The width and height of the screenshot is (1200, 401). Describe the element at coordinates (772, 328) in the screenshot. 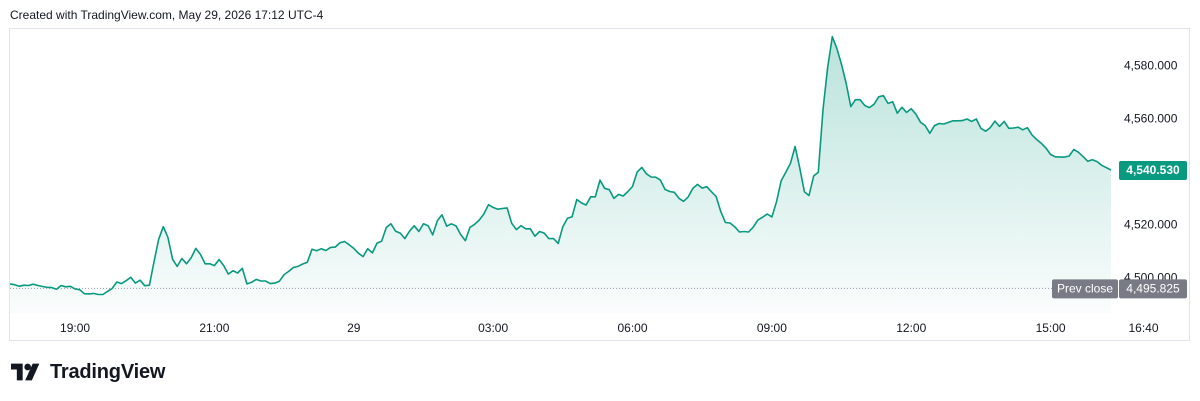

I see `x-tick-label: 09:00` at that location.